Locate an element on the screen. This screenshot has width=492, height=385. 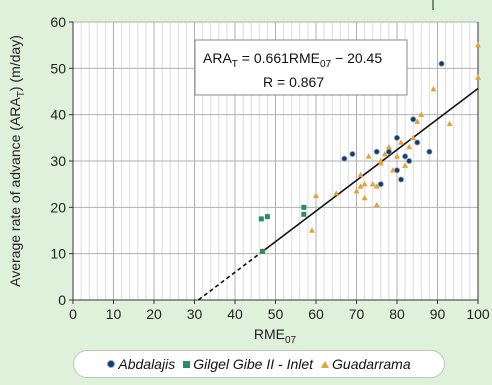
equation-text: ARAT = 0.661RME07 − 20.45 is located at coordinates (292, 60).